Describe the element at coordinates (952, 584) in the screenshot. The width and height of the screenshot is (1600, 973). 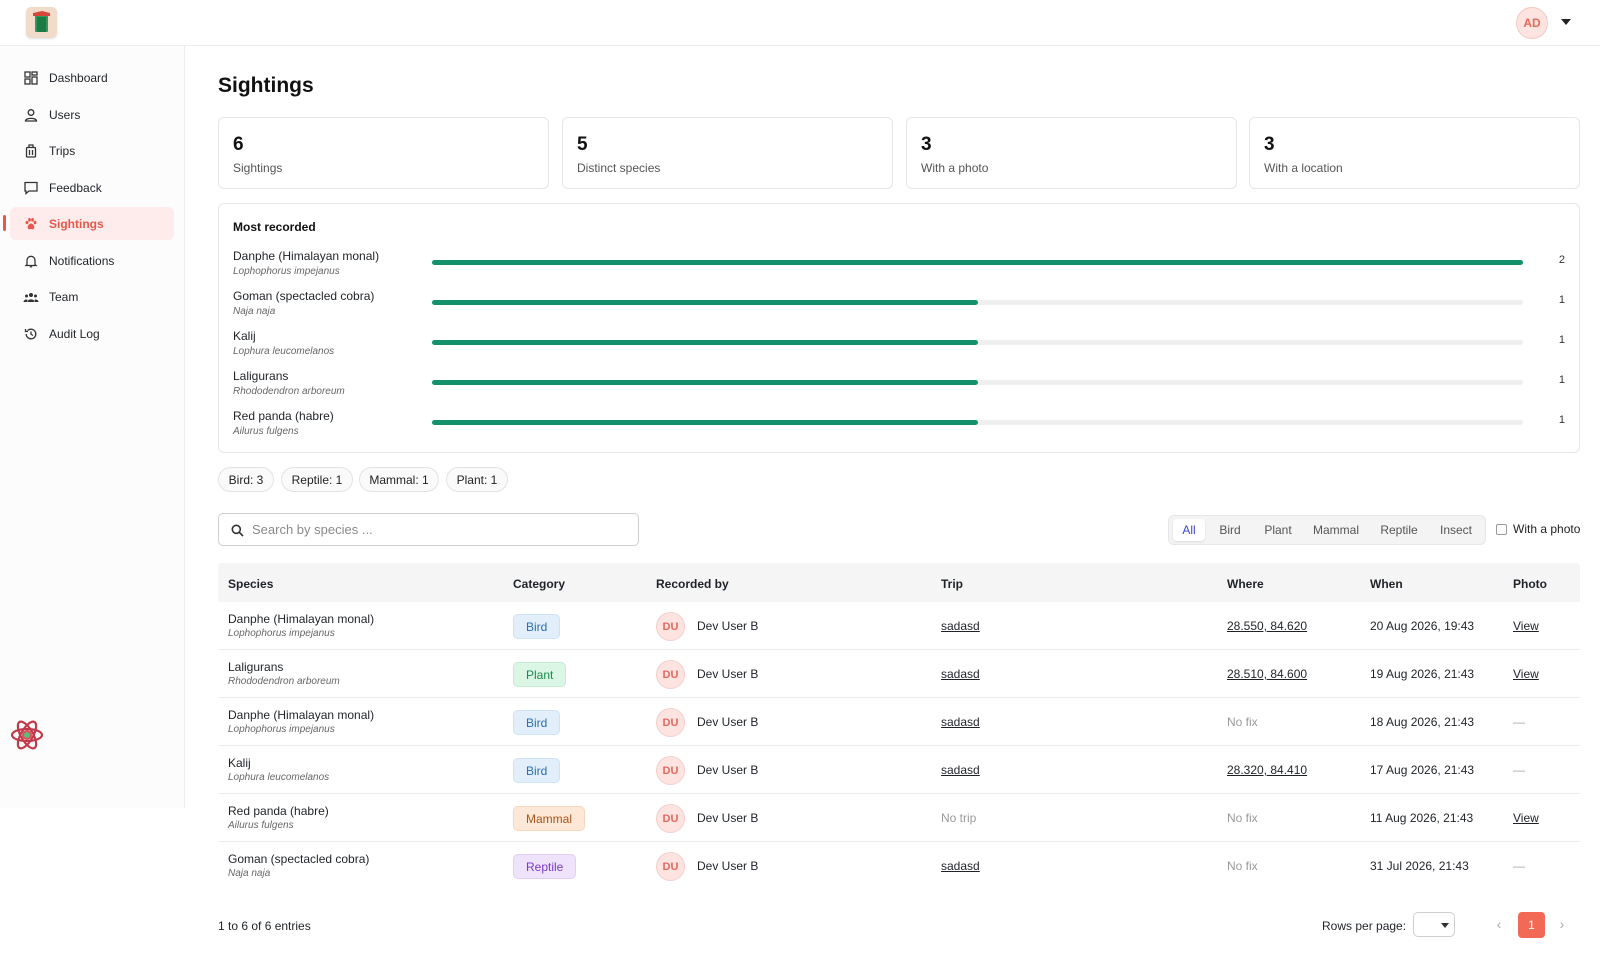
I see `column-header-trip: Trip` at that location.